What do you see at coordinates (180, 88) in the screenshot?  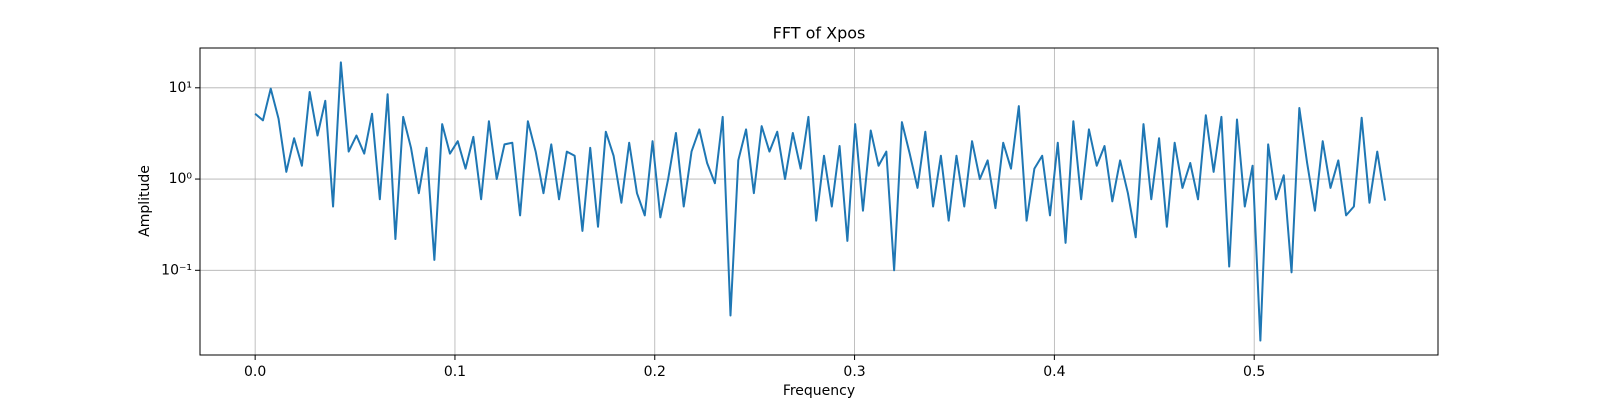 I see `y-tick-label: 10¹` at bounding box center [180, 88].